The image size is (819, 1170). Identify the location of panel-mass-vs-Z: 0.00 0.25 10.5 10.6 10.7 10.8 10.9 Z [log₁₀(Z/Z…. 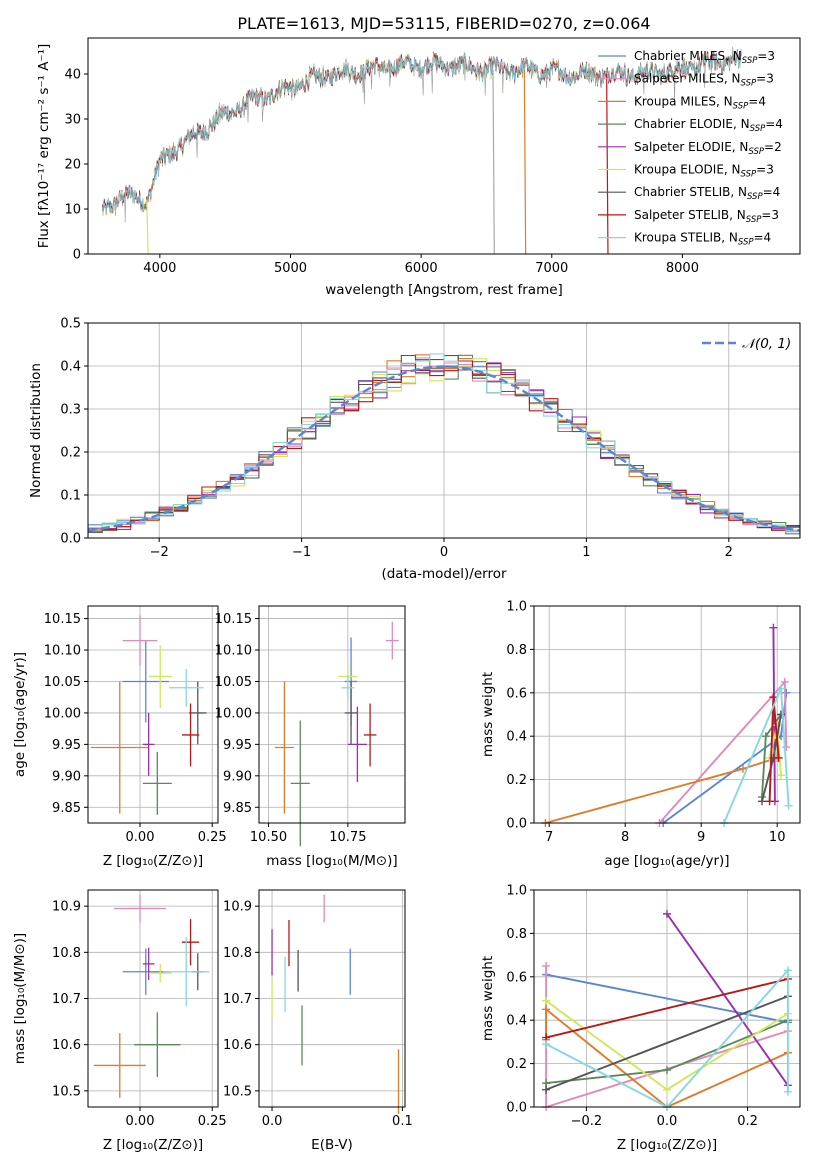
(119, 1021).